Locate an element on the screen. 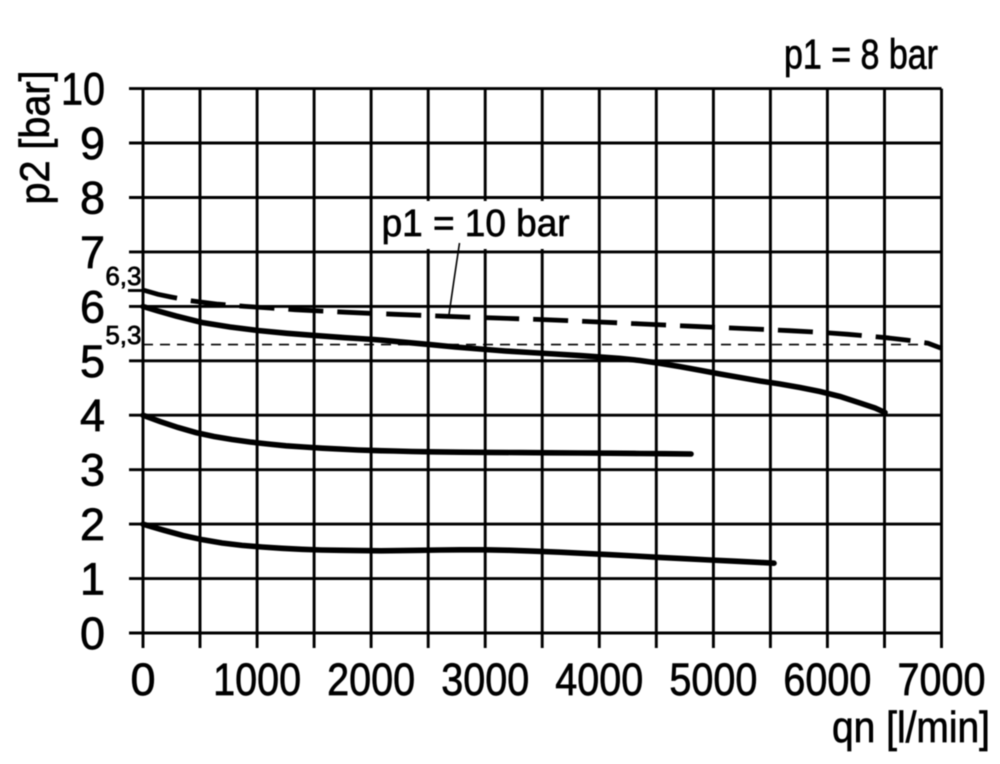 The width and height of the screenshot is (1000, 764). svg-text: 3 is located at coordinates (92, 470).